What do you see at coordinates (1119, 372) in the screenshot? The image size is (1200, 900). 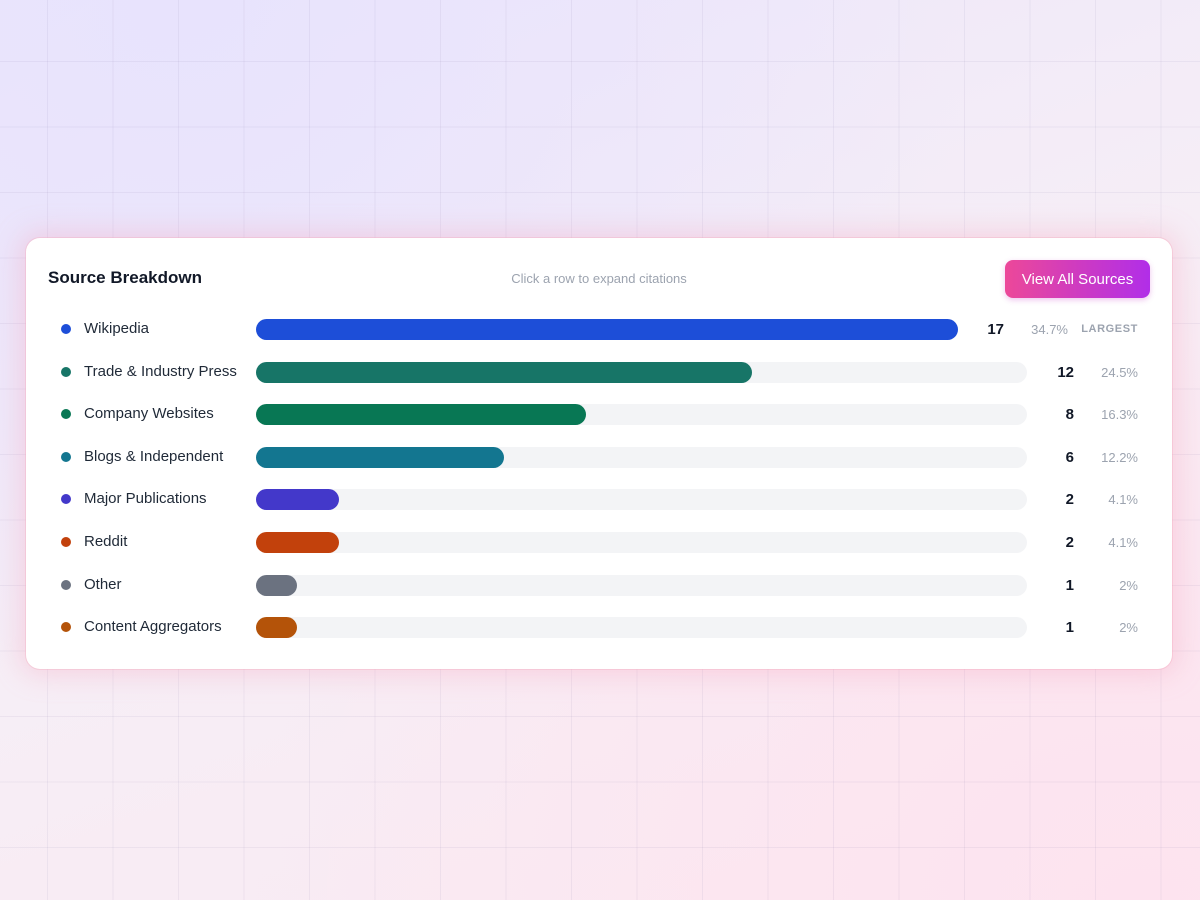 I see `source-percent: 24.5%` at bounding box center [1119, 372].